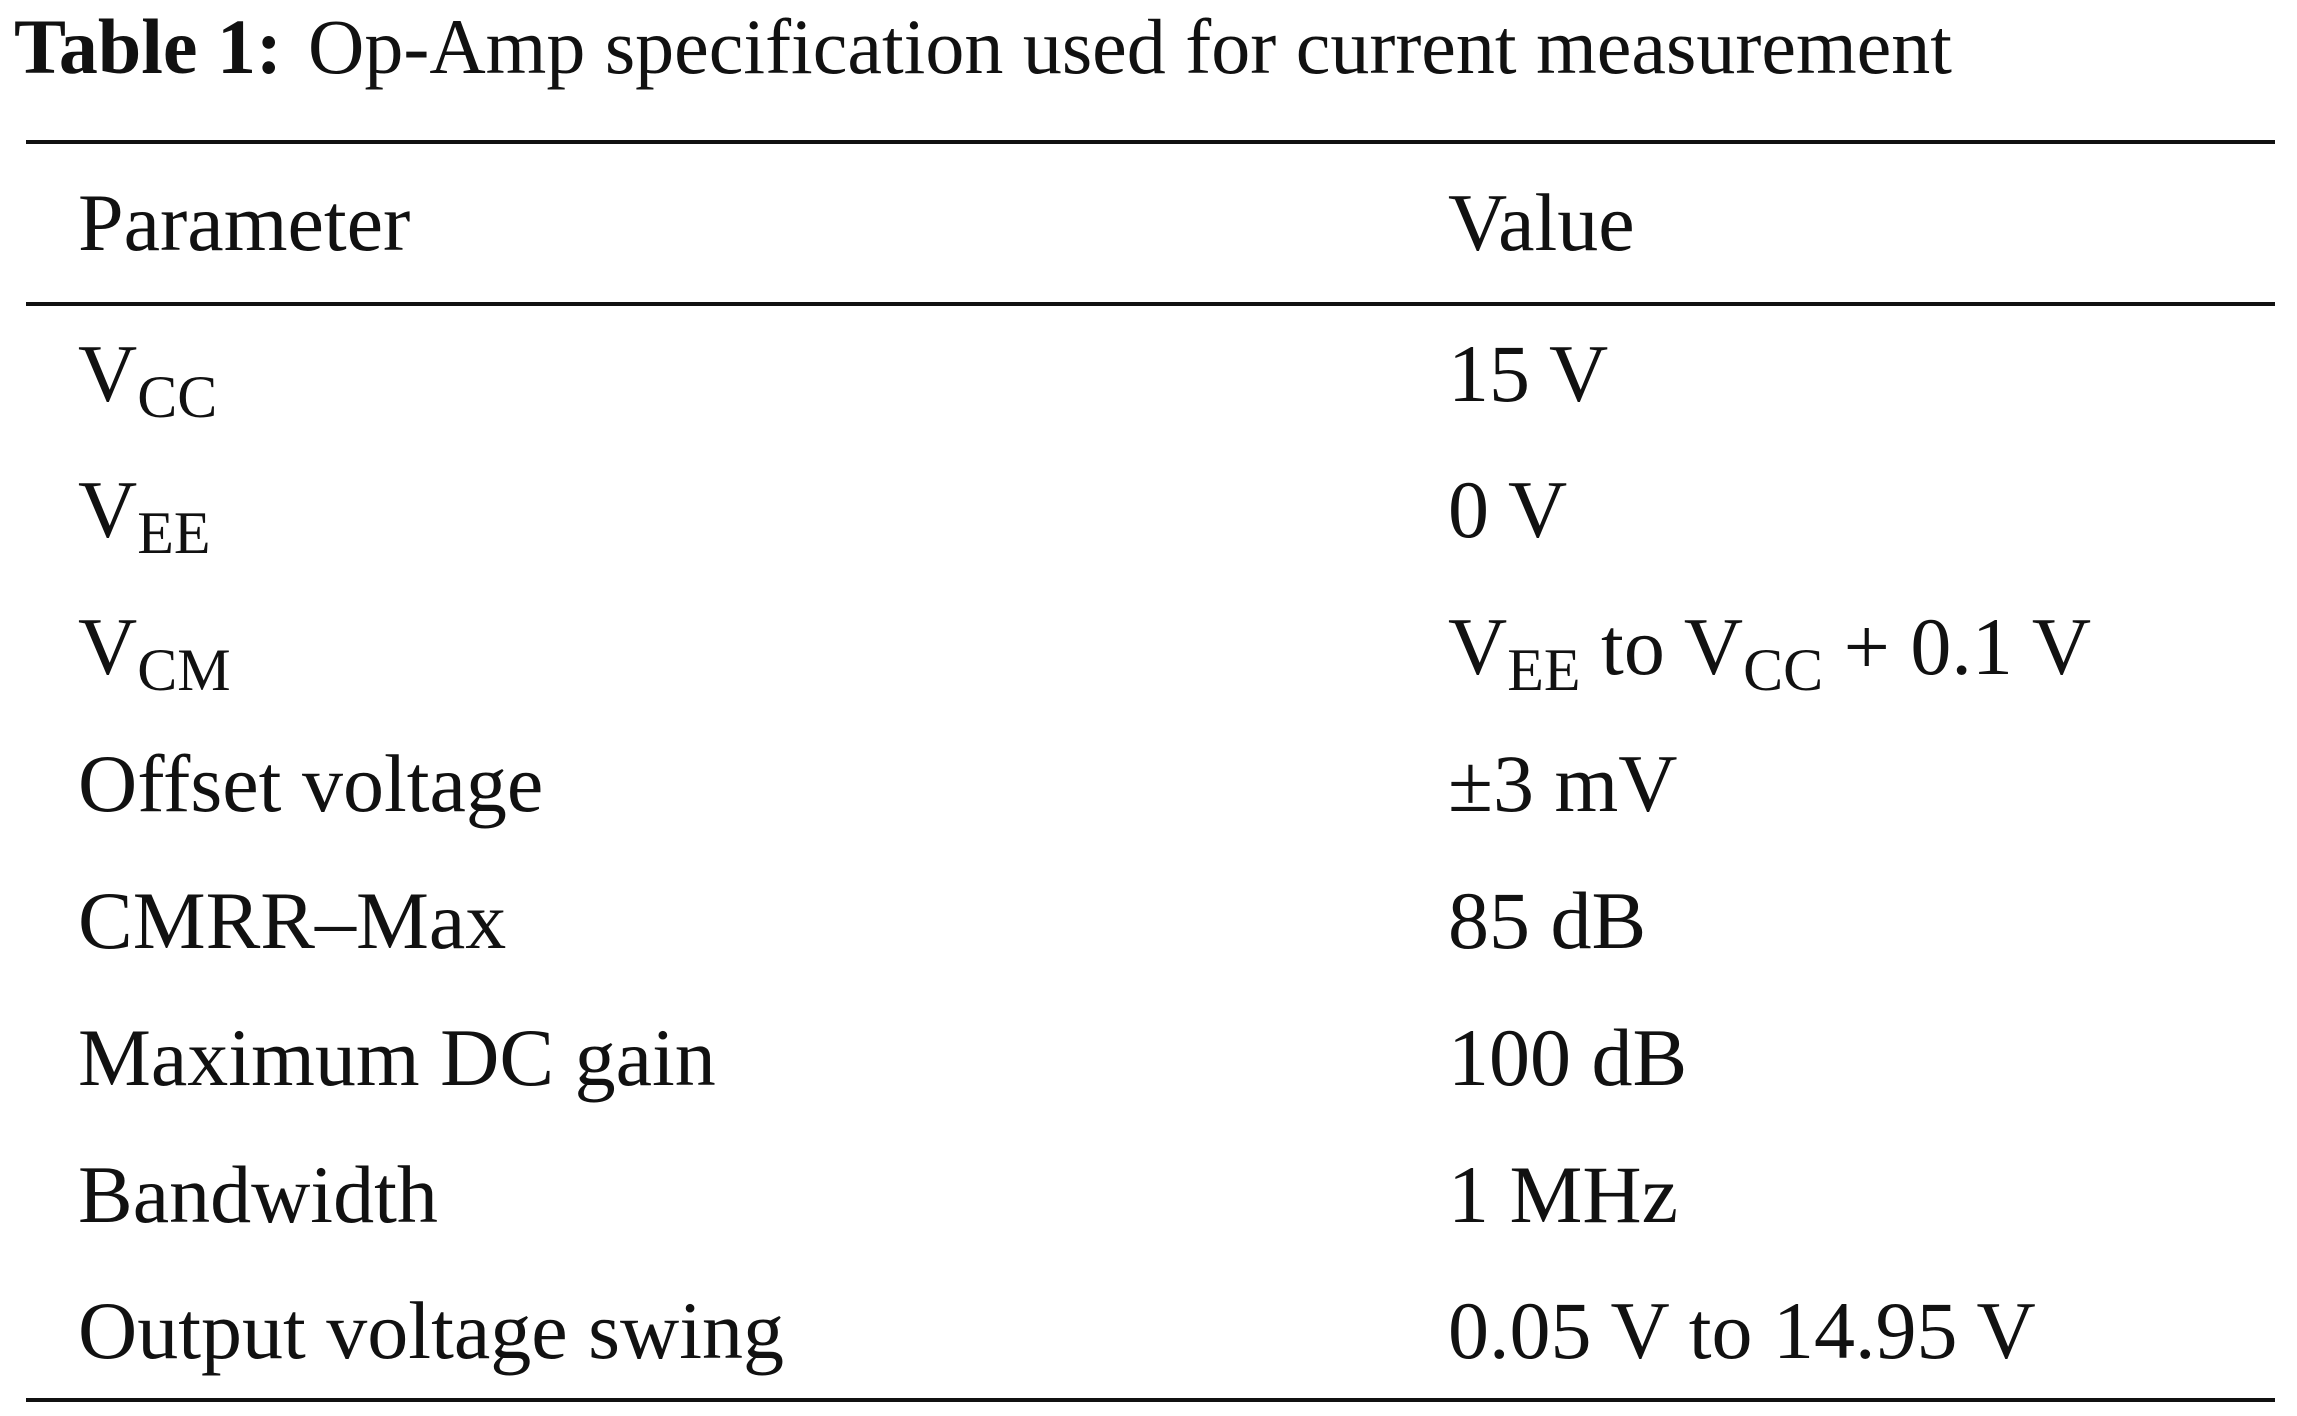 This screenshot has width=2297, height=1416. What do you see at coordinates (1568, 1057) in the screenshot?
I see `cell: 100 dB` at bounding box center [1568, 1057].